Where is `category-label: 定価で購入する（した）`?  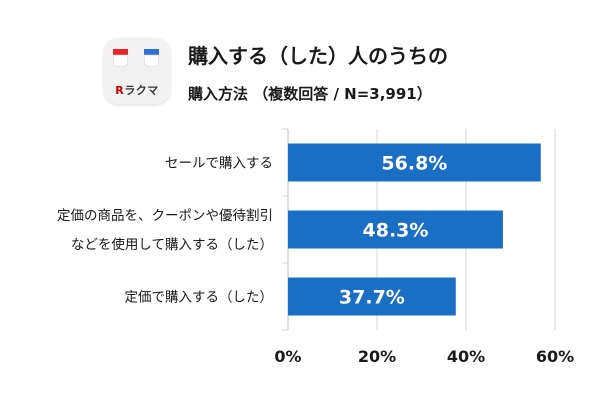 category-label: 定価で購入する（した） is located at coordinates (199, 298).